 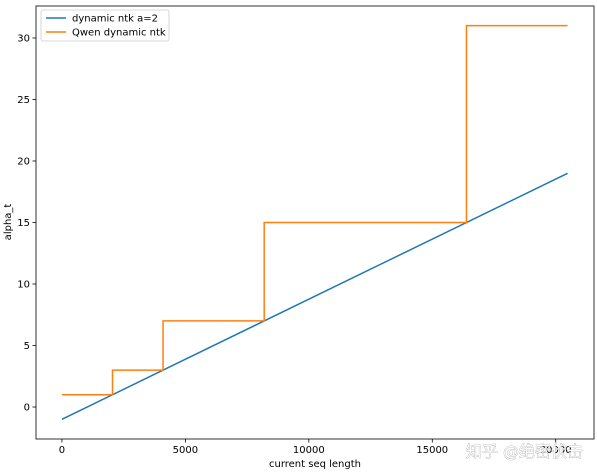 What do you see at coordinates (8, 222) in the screenshot?
I see `y-axis-label: alpha_t` at bounding box center [8, 222].